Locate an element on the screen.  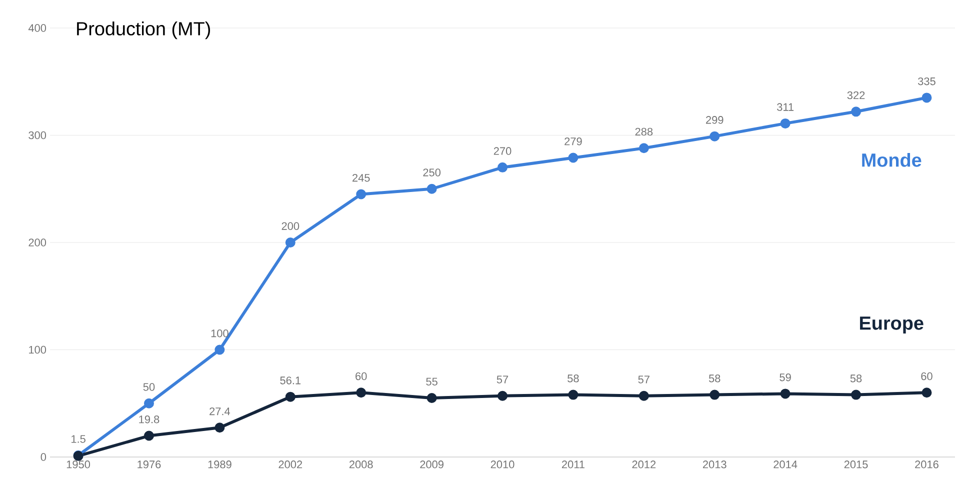
data-label: 19.8 is located at coordinates (149, 419).